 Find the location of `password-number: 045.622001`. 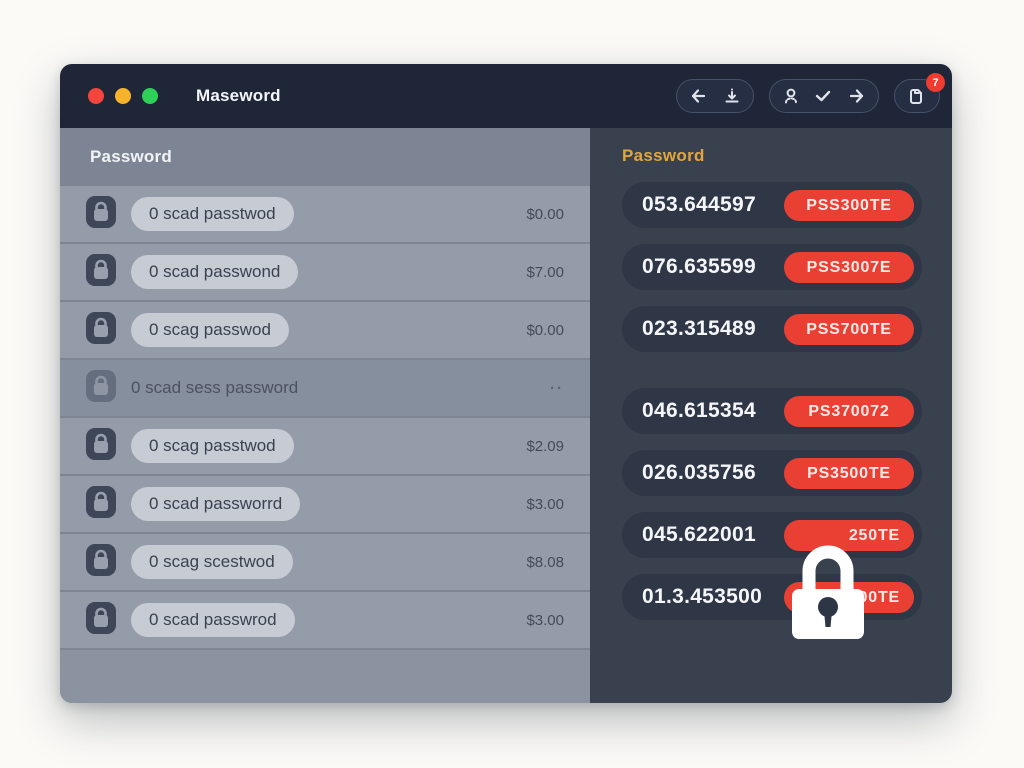

password-number: 045.622001 is located at coordinates (699, 534).